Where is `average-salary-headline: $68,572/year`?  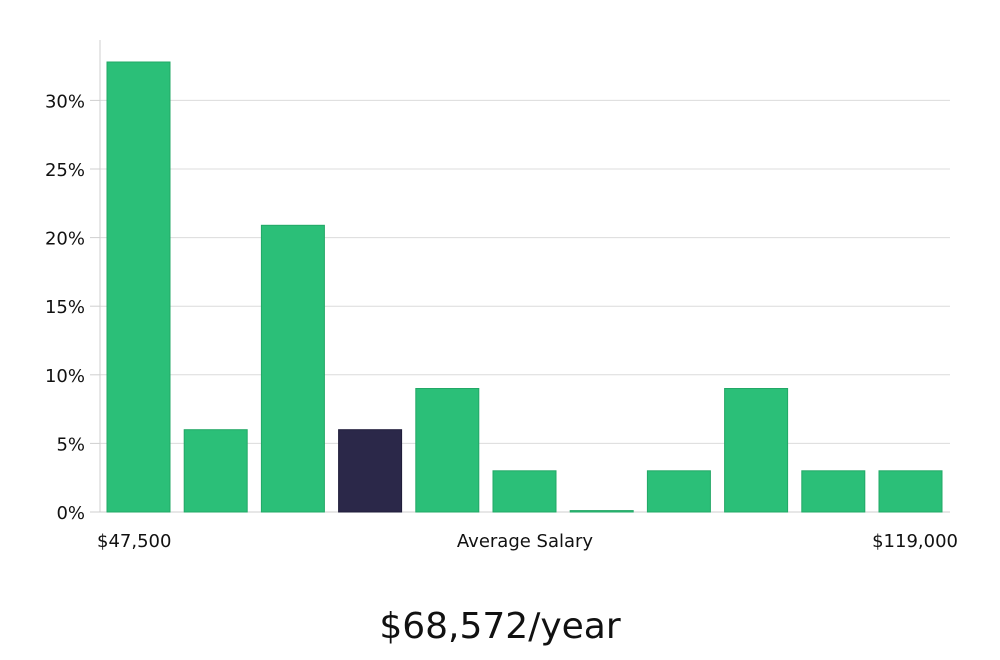
average-salary-headline: $68,572/year is located at coordinates (500, 626).